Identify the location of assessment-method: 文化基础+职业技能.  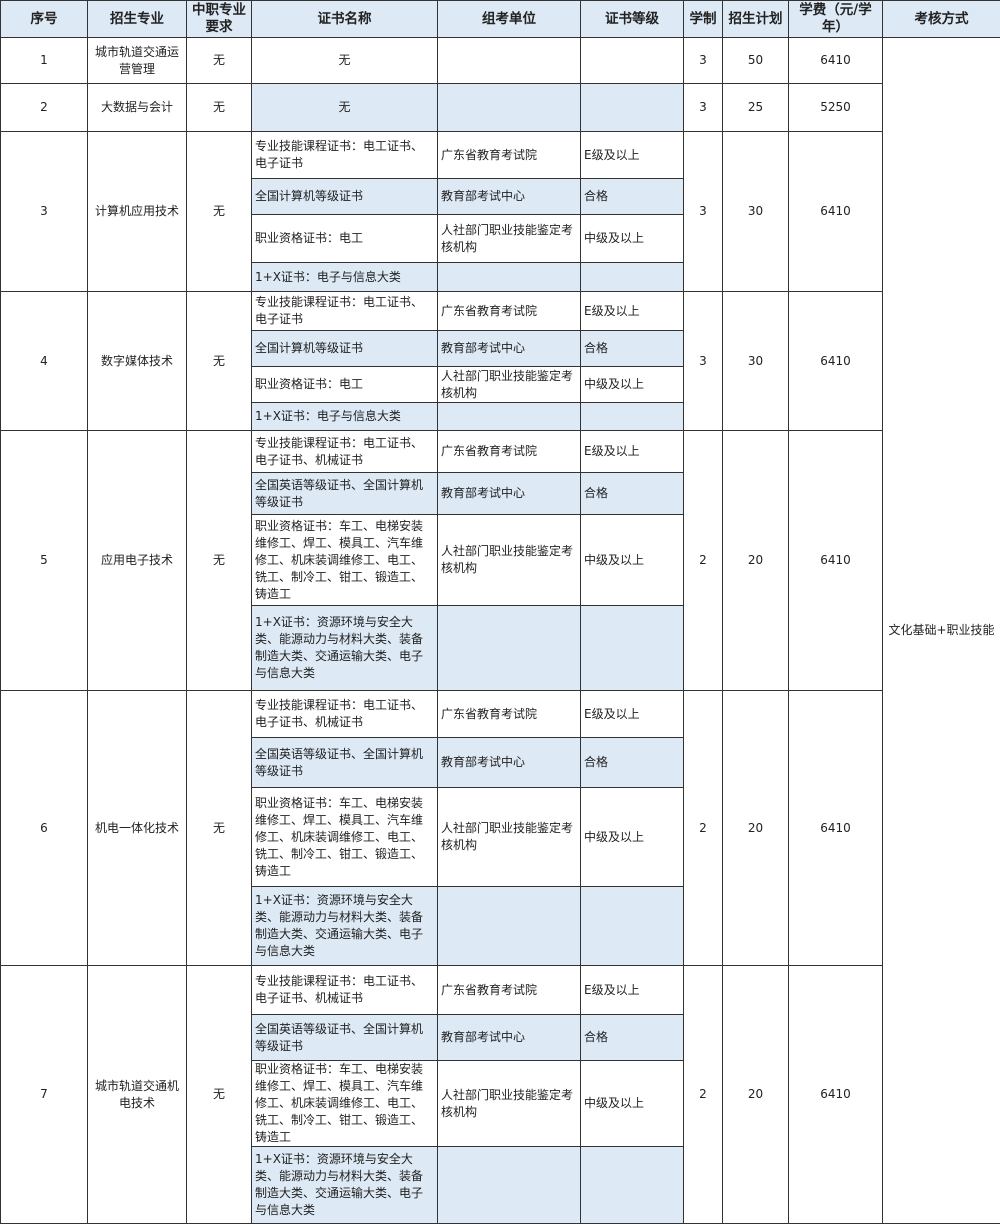
(941, 631).